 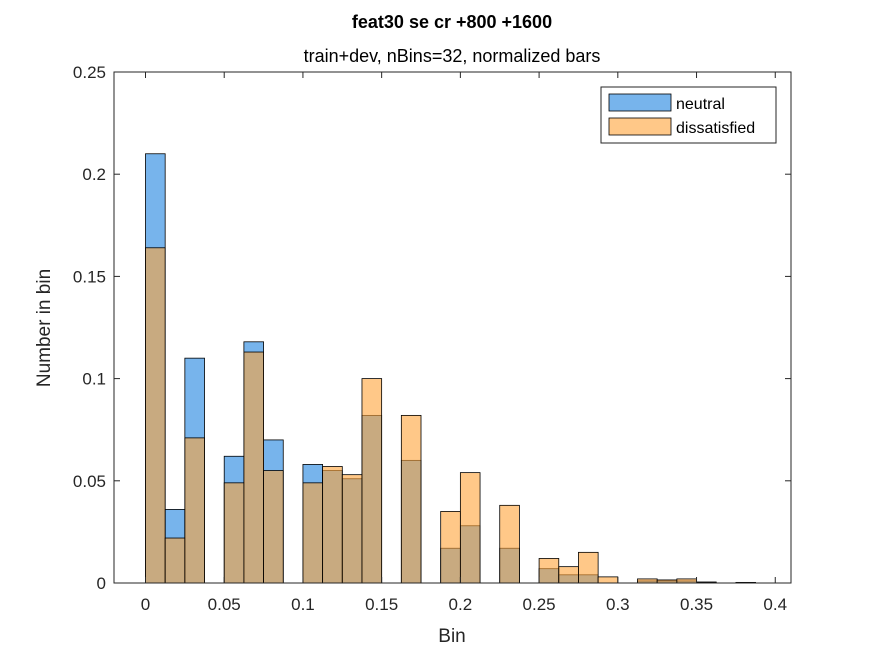 What do you see at coordinates (101, 583) in the screenshot?
I see `y-tick-label: 0` at bounding box center [101, 583].